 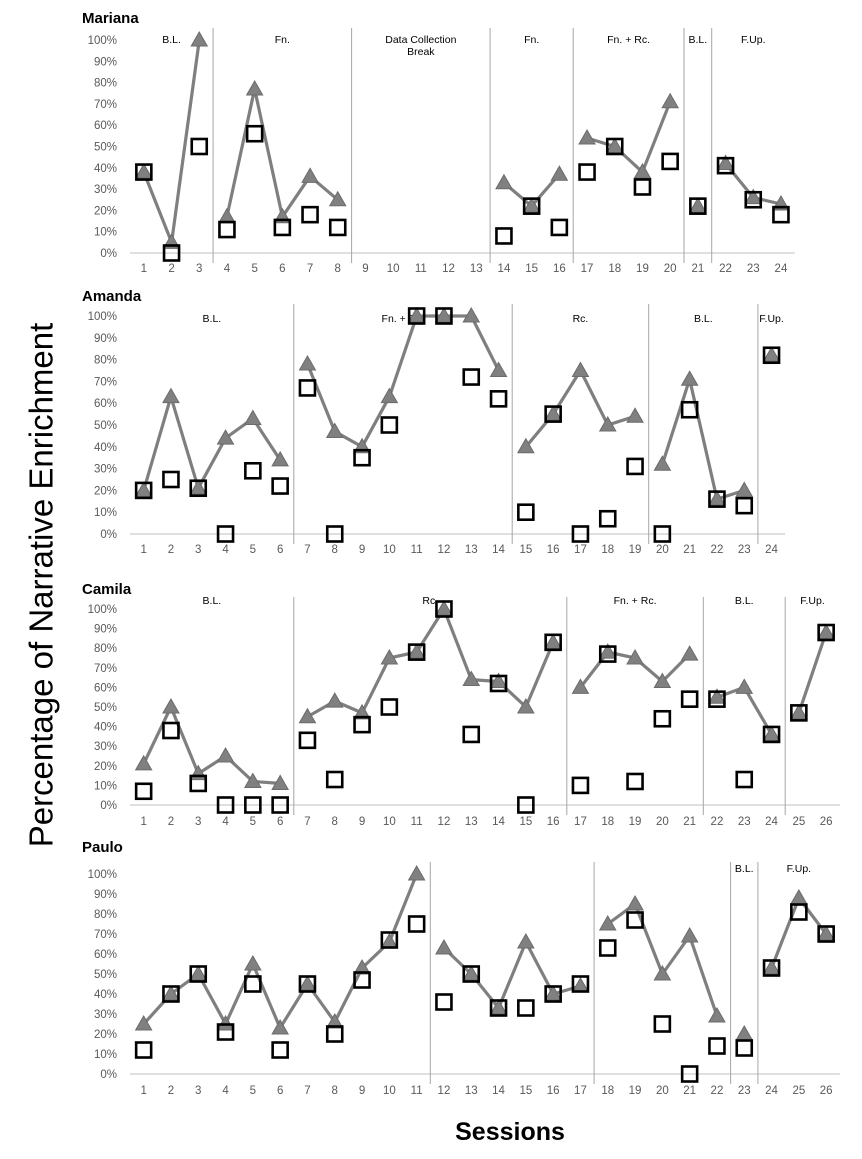 What do you see at coordinates (171, 269) in the screenshot?
I see `panel-1-xtick-2: 2` at bounding box center [171, 269].